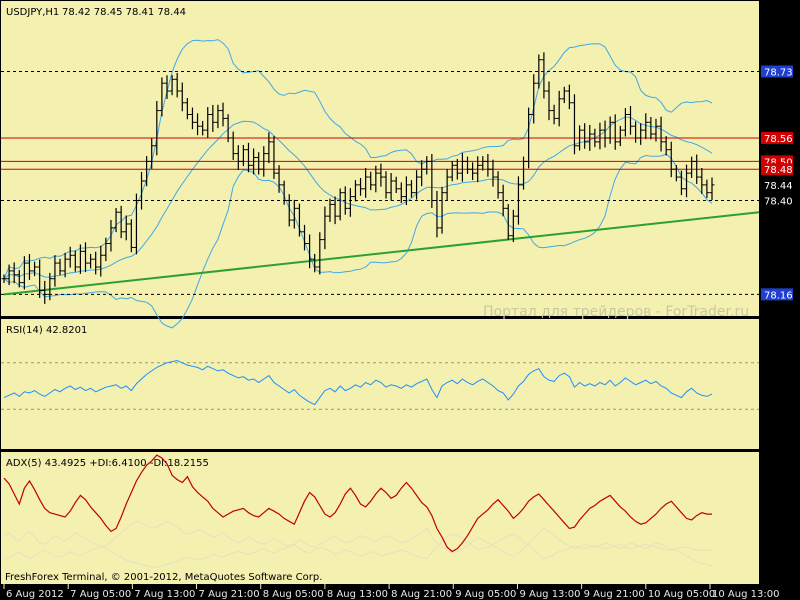 The width and height of the screenshot is (800, 600). Describe the element at coordinates (778, 139) in the screenshot. I see `price-tag-label: 78.56` at that location.